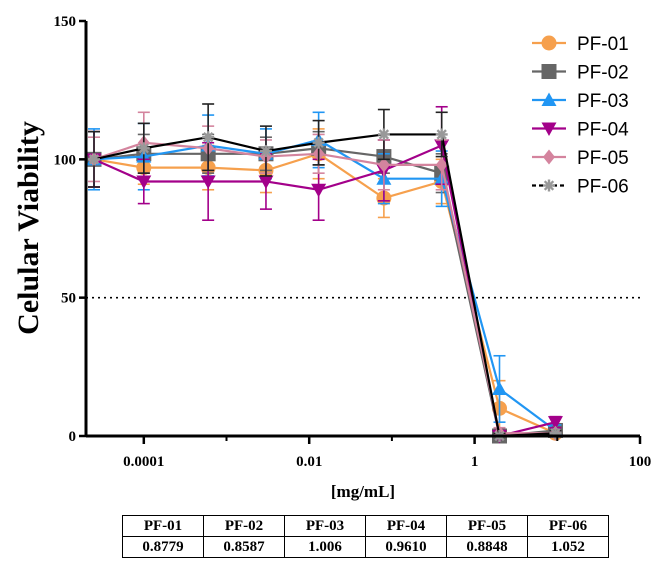  I want to click on y-tick-label: 150, so click(65, 22).